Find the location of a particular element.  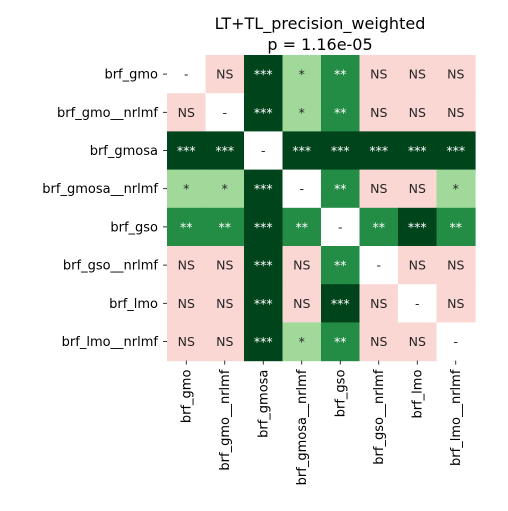

chart-title: LT+TL_precision_weighted is located at coordinates (320, 24).